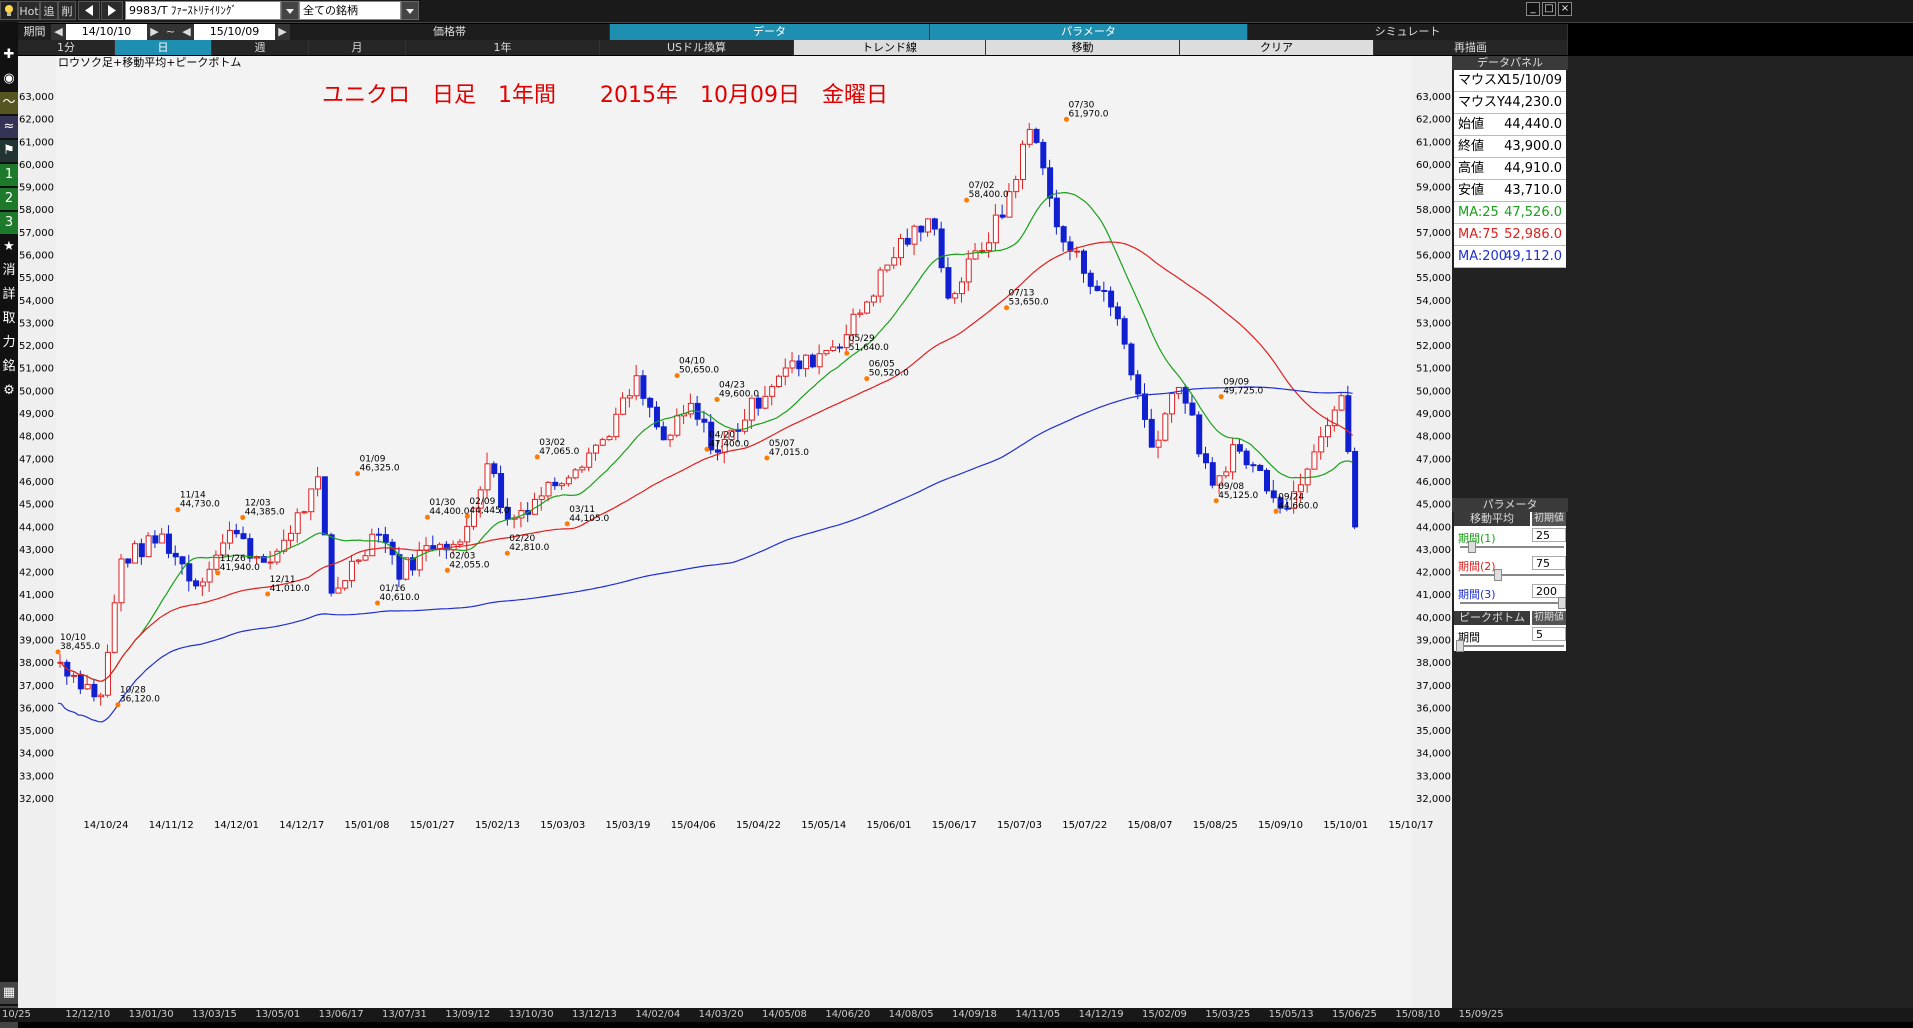 The width and height of the screenshot is (1913, 1028). I want to click on bottom-date-strip, so click(956, 1015).